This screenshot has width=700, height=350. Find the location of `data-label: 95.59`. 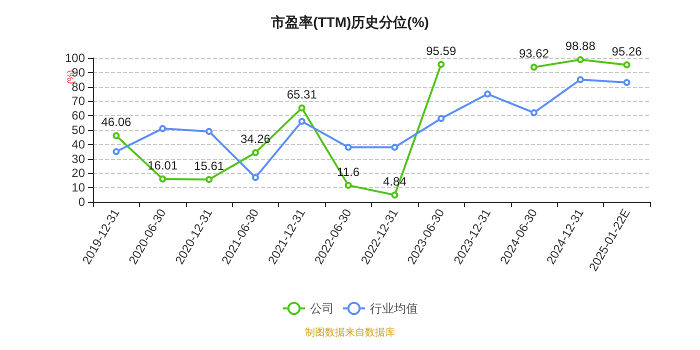

data-label: 95.59 is located at coordinates (441, 51).